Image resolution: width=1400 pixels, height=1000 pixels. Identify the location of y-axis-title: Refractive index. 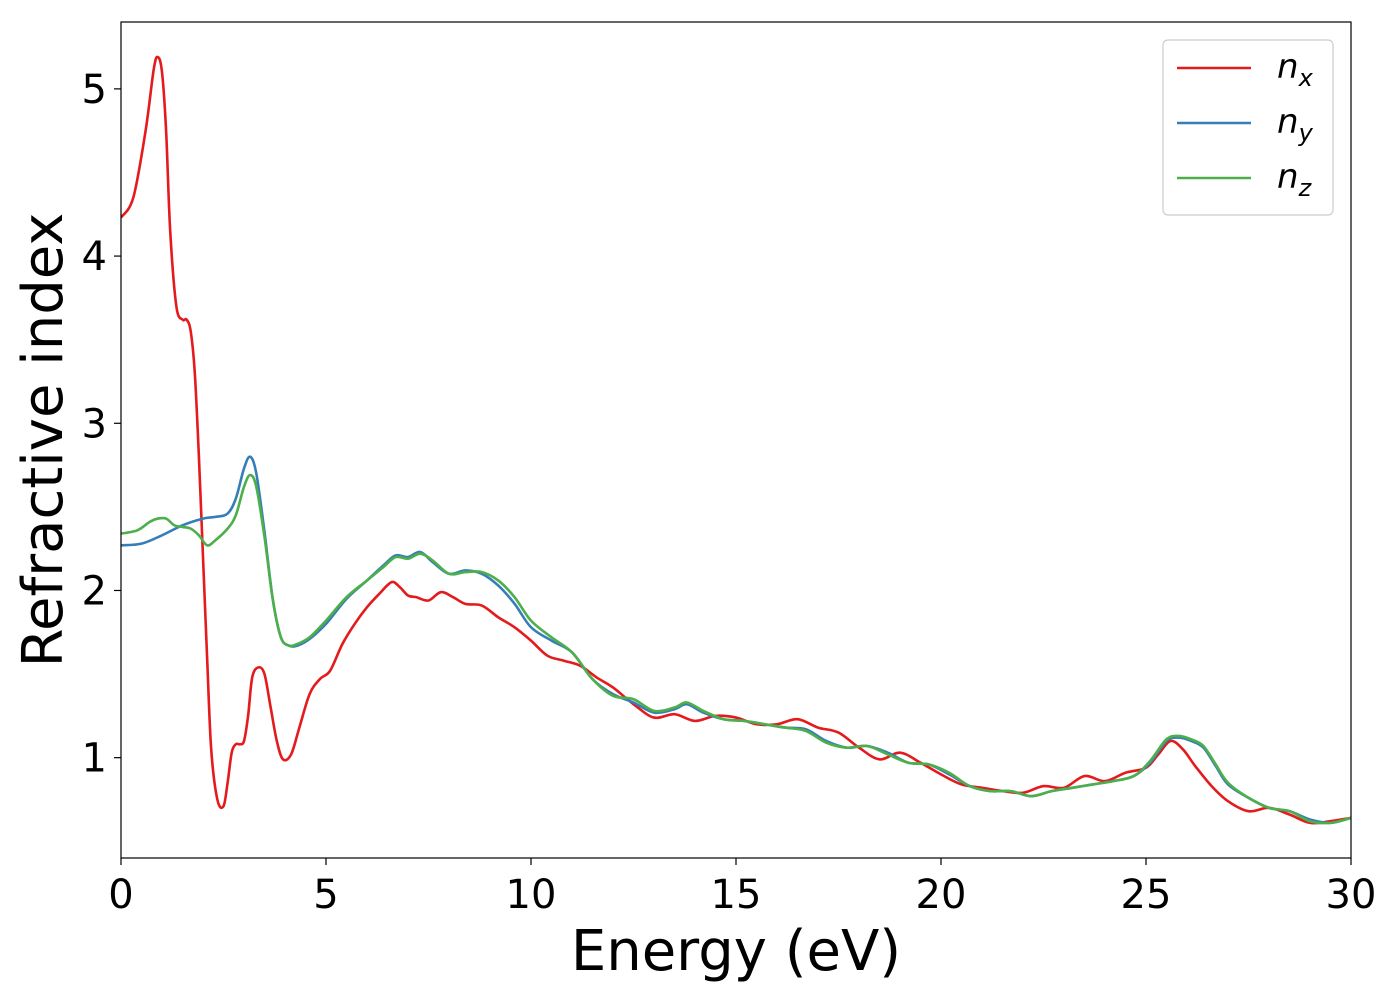
(43, 440).